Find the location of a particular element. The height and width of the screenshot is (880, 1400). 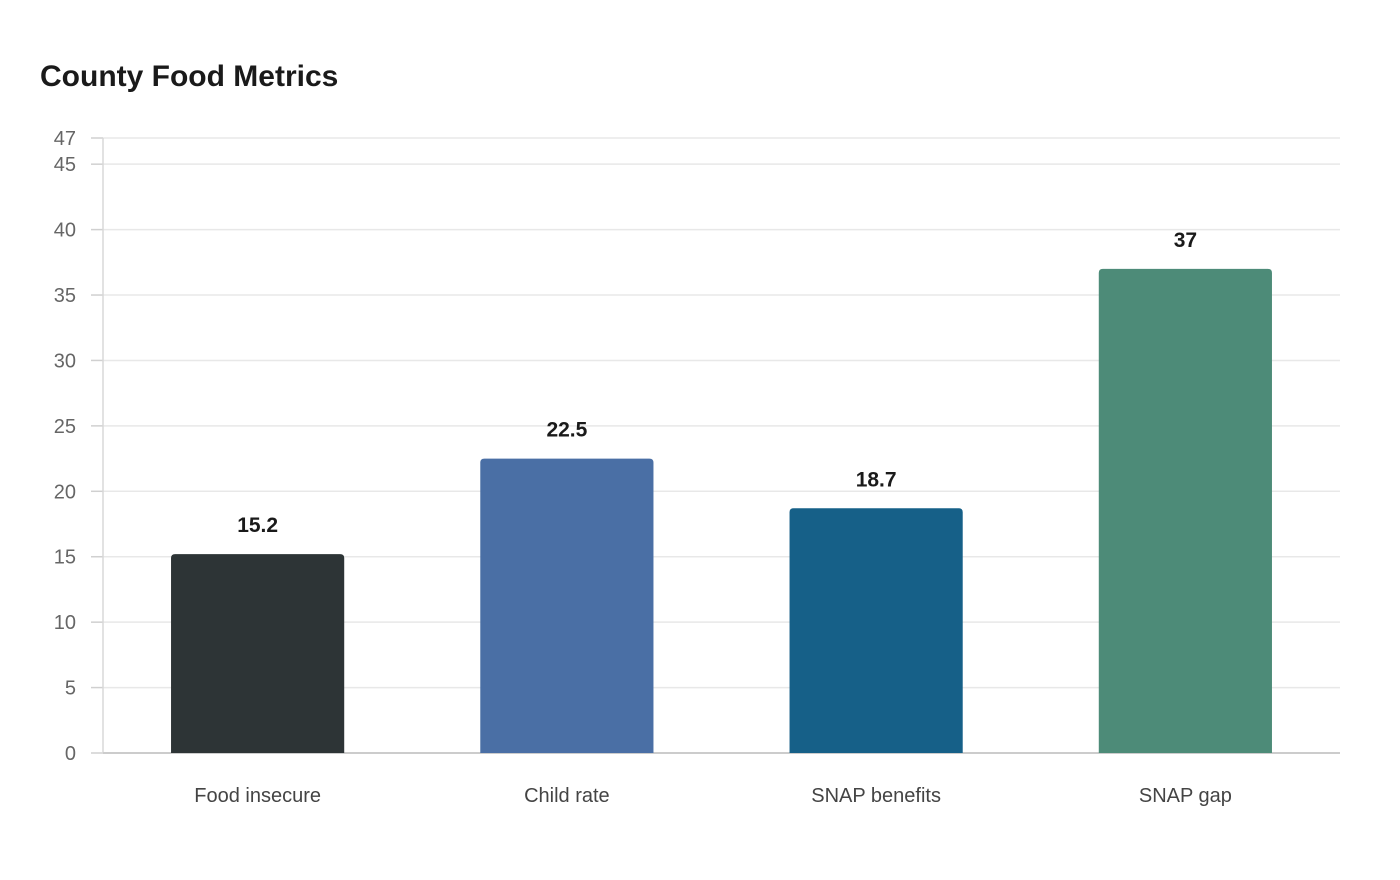

y-tick-label: 25 is located at coordinates (65, 427).